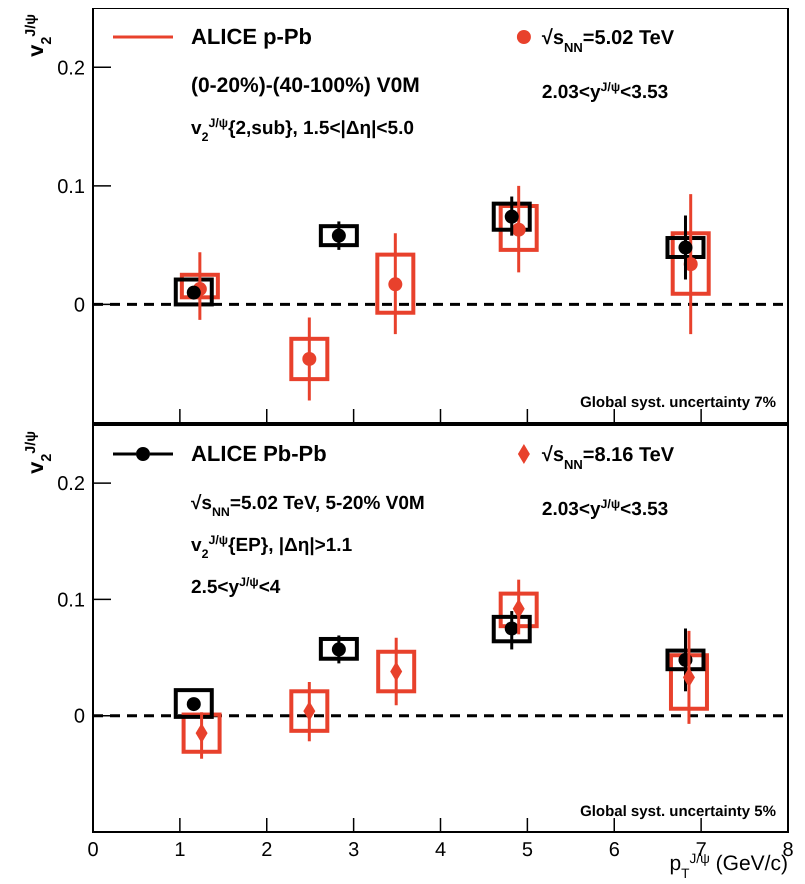 This screenshot has width=805, height=884. Describe the element at coordinates (354, 850) in the screenshot. I see `x-tick-label: 3` at that location.